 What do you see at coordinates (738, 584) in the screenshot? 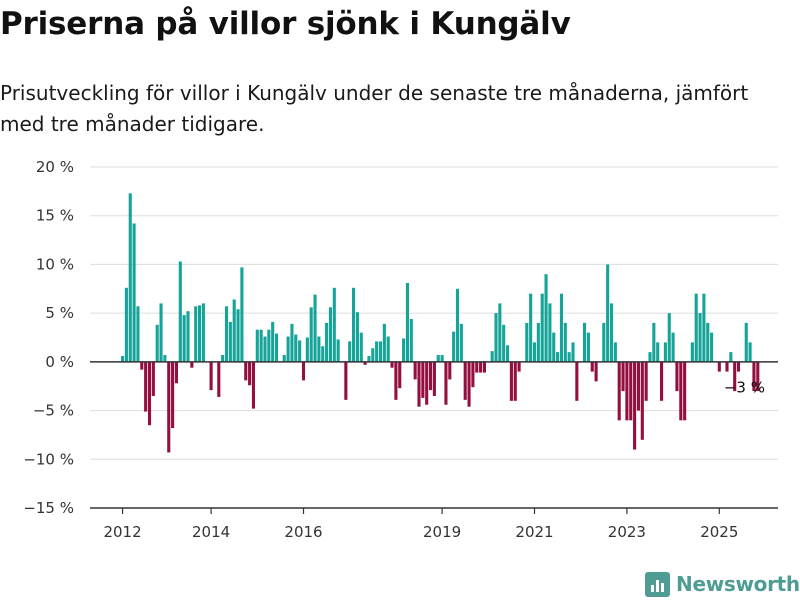
I see `brand-name: Newsworthy` at bounding box center [738, 584].